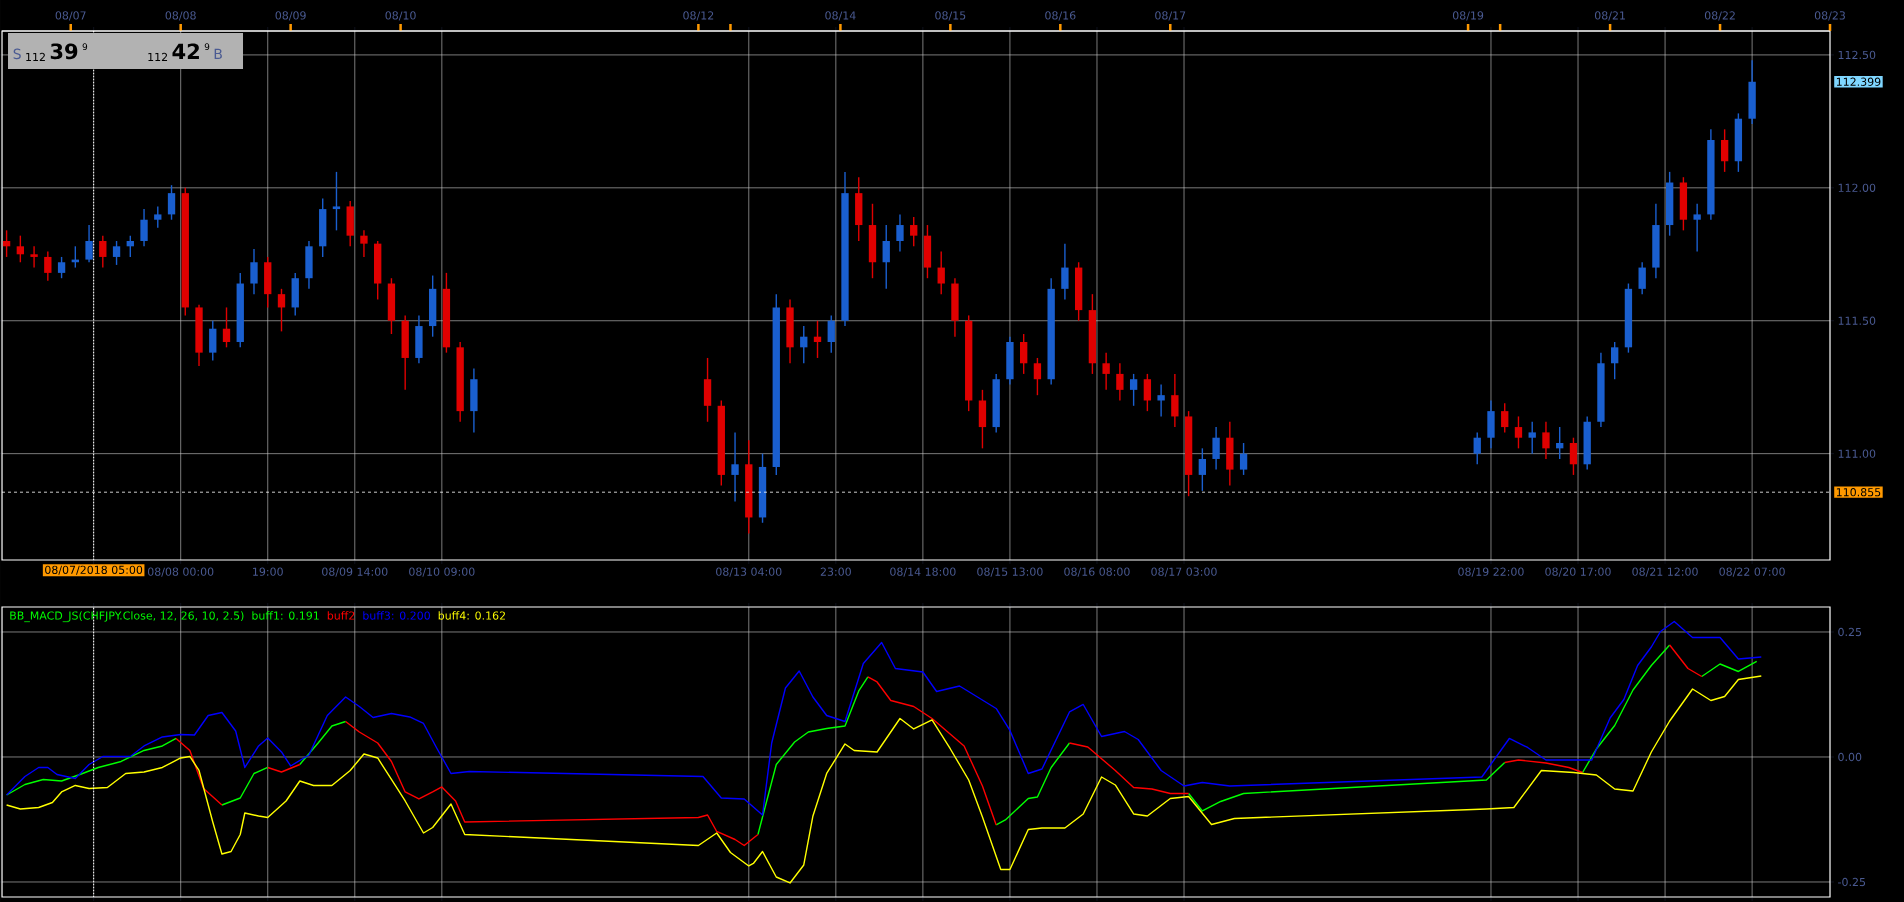  I want to click on x2-tick-label: 08/22, so click(1719, 16).